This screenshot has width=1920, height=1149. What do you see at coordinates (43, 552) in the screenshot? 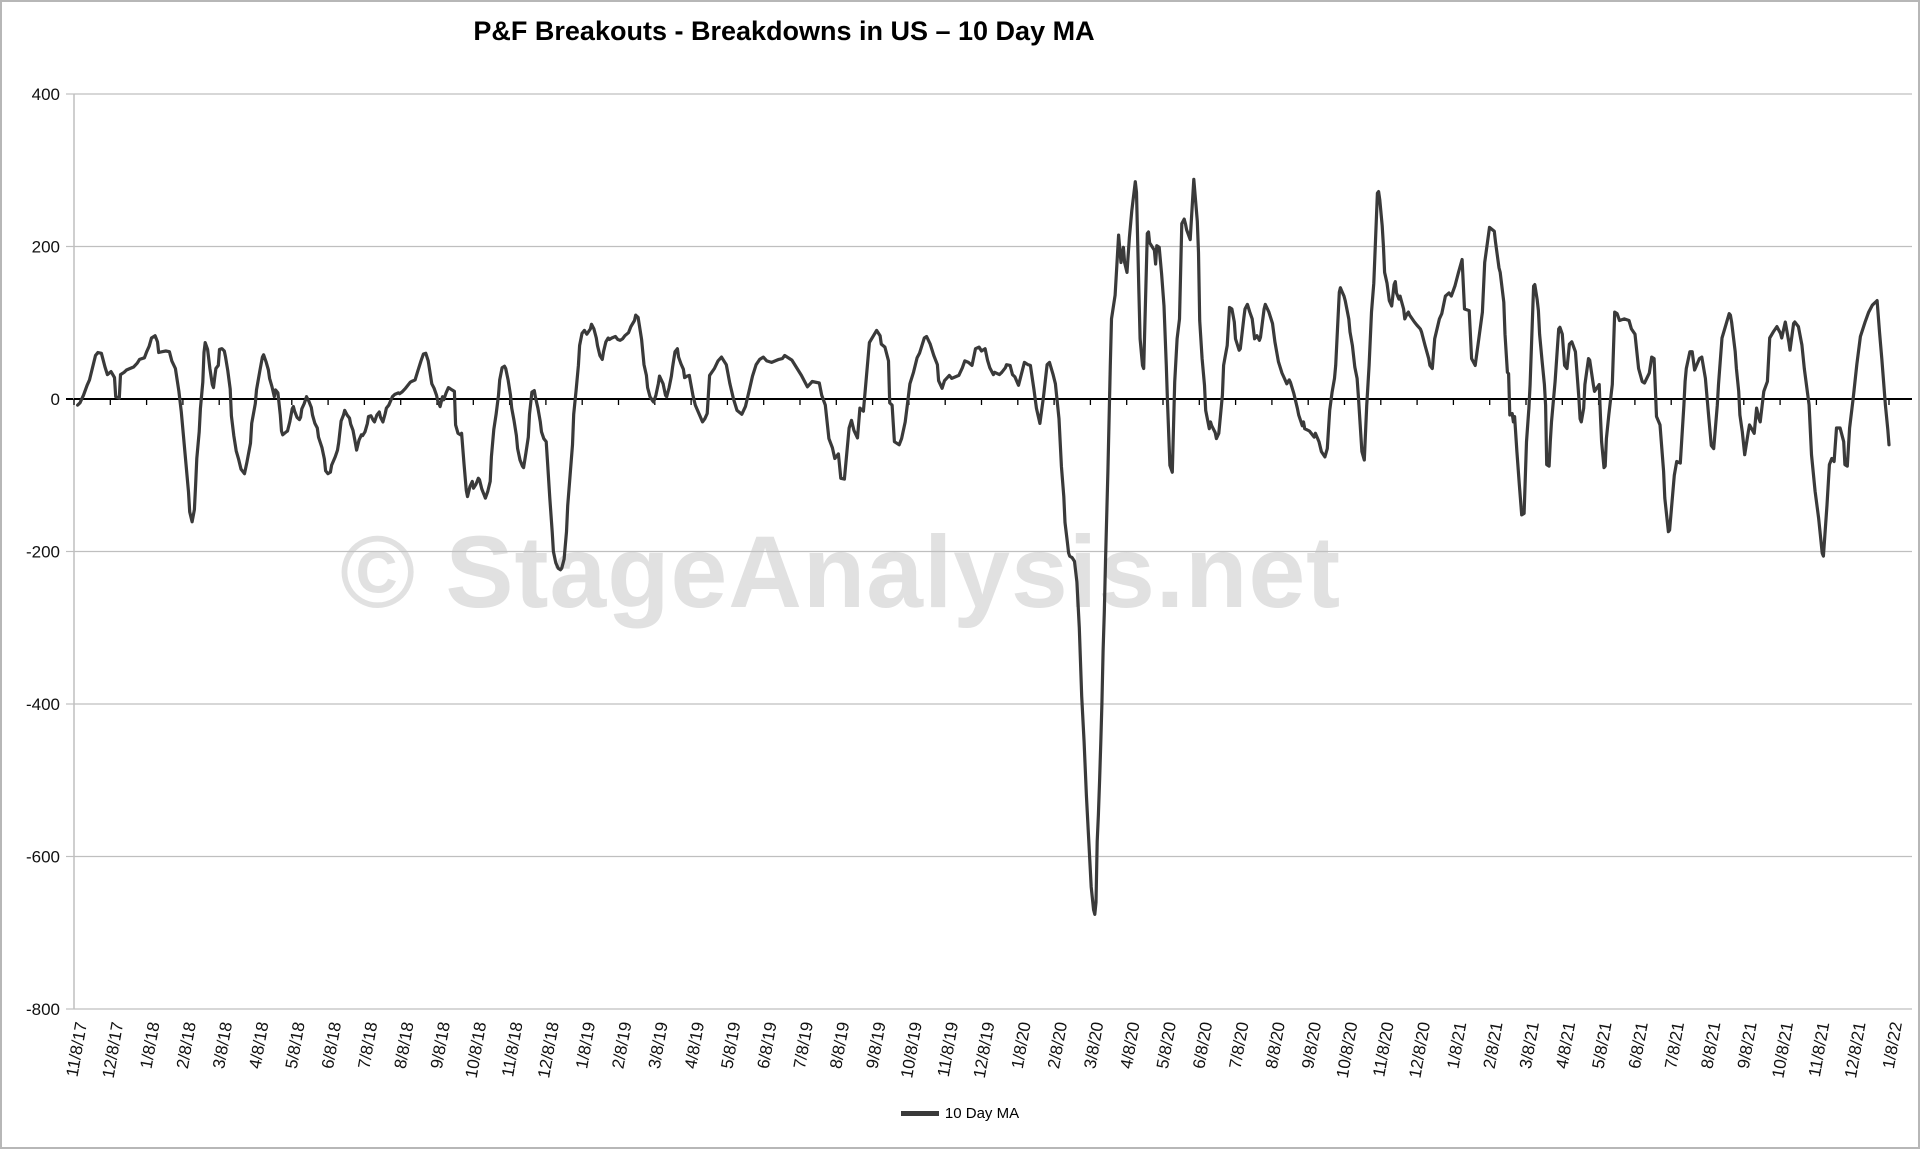
I see `y-tick-label: -200` at bounding box center [43, 552].